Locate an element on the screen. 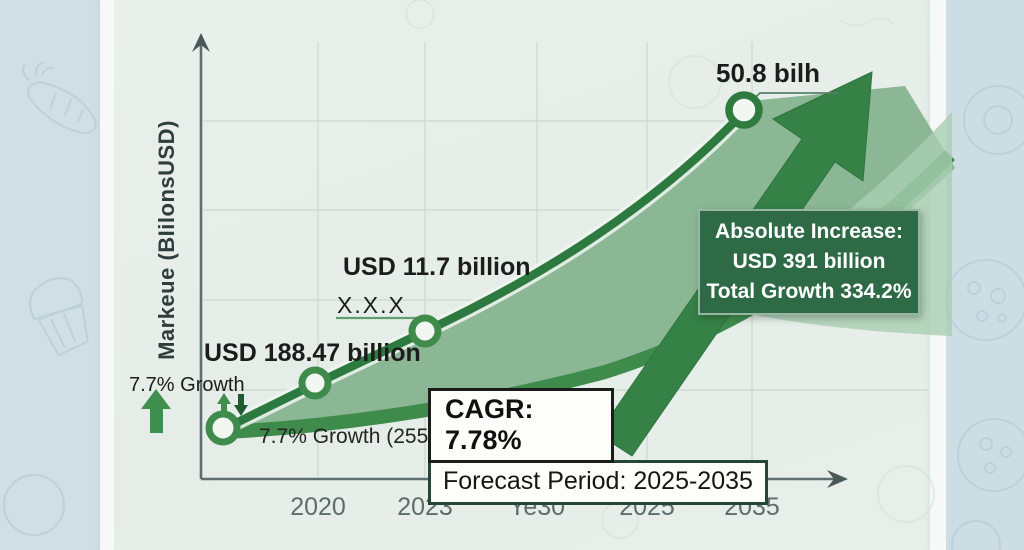 The image size is (1024, 550). carrot-doodle is located at coordinates (59, 98).